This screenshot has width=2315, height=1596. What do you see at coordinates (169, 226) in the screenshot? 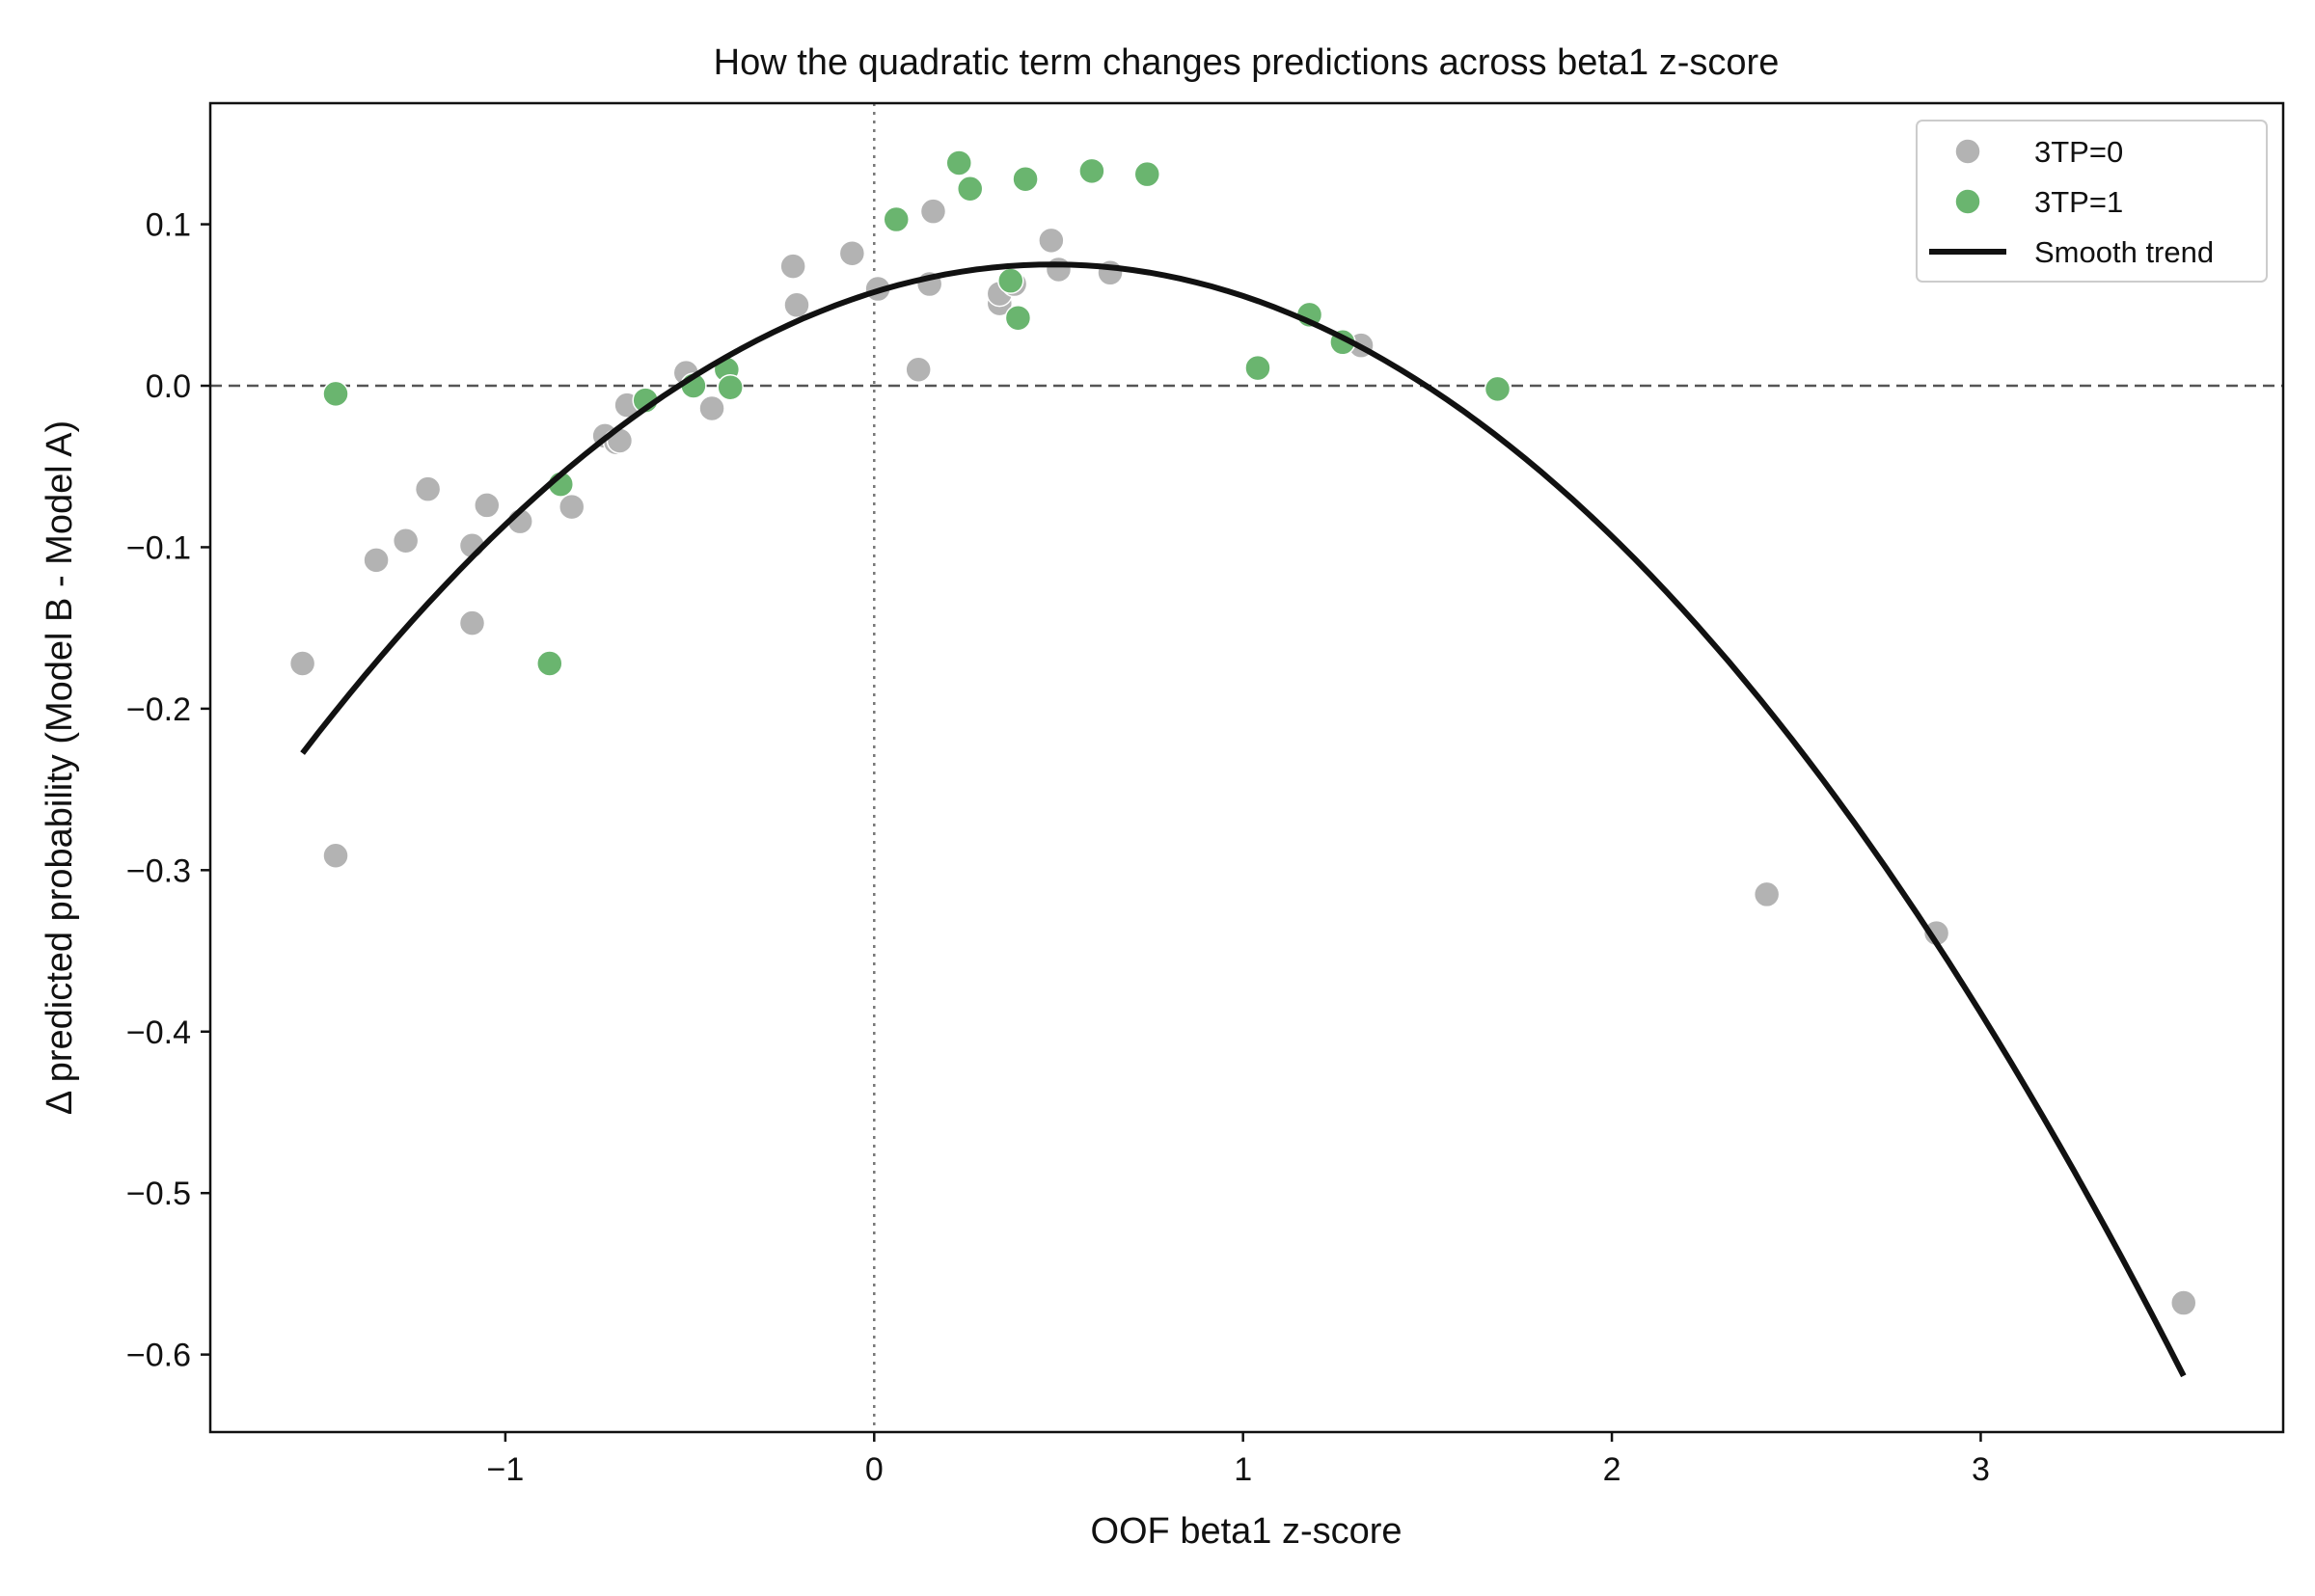
I see `y-tick-label: 0.1` at bounding box center [169, 226].